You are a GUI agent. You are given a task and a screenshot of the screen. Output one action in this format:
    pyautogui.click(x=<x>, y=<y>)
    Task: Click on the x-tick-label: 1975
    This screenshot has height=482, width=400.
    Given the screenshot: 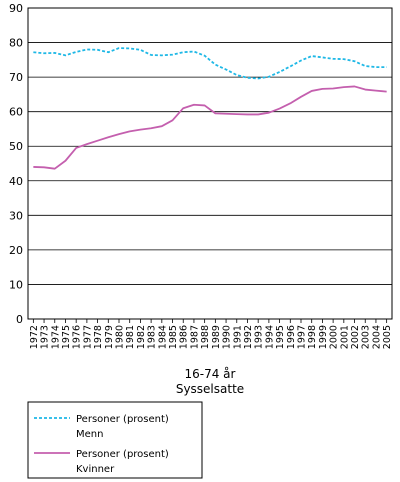 What is the action you would take?
    pyautogui.click(x=66, y=337)
    